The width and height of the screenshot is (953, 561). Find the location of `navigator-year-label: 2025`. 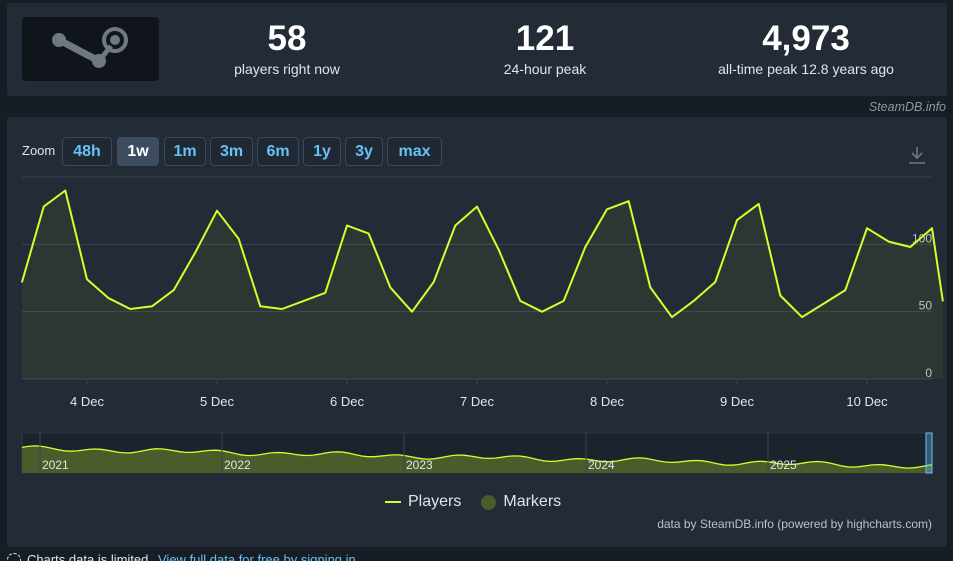

navigator-year-label: 2025 is located at coordinates (783, 465).